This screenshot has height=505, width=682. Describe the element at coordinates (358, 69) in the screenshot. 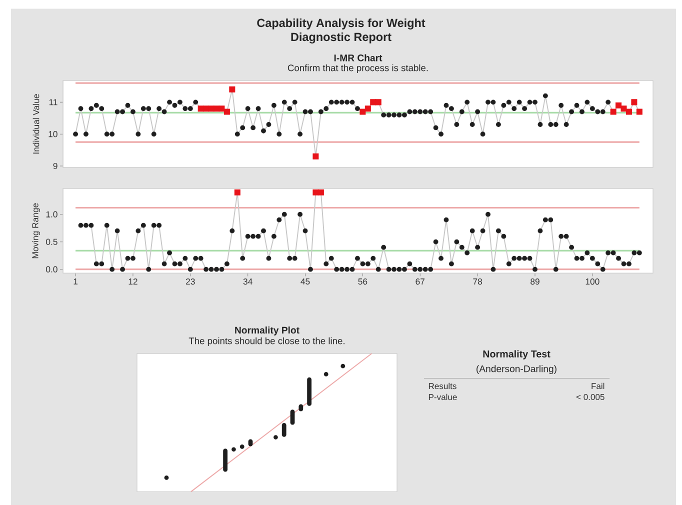

I see `chart-subtitle: Confirm that the process is stable.` at that location.